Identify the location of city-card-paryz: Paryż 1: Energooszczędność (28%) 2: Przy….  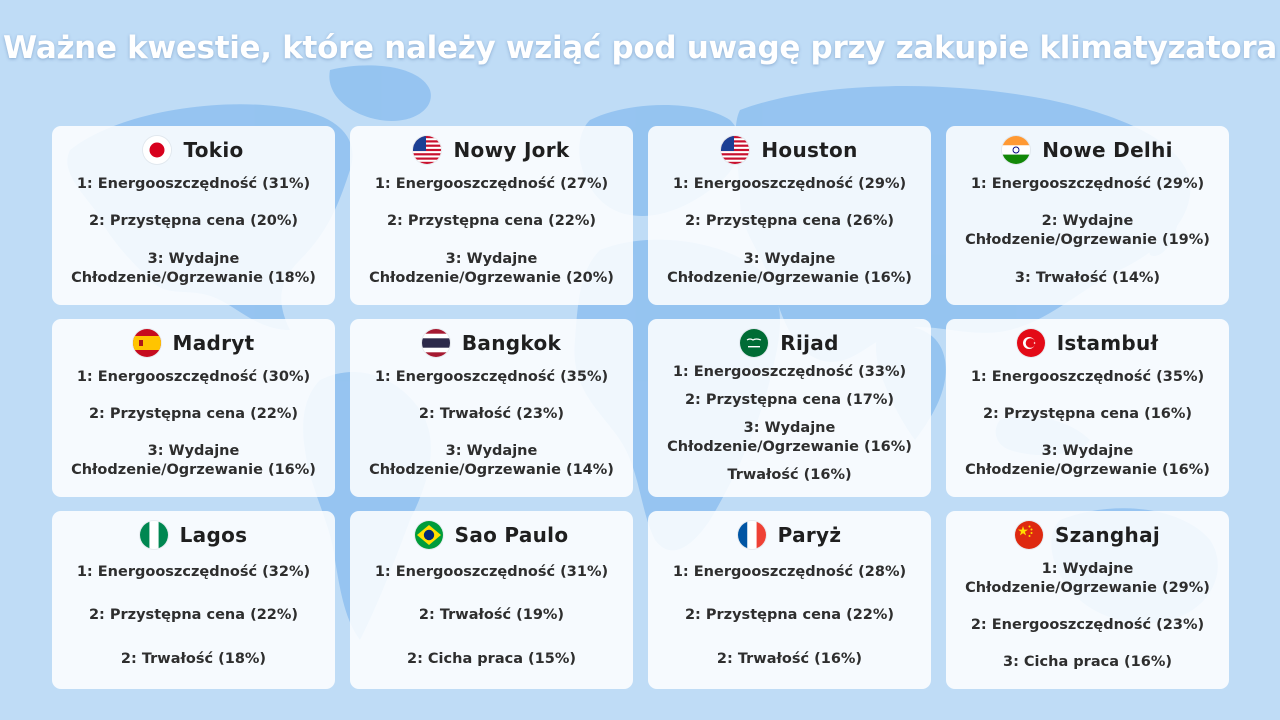
(789, 600).